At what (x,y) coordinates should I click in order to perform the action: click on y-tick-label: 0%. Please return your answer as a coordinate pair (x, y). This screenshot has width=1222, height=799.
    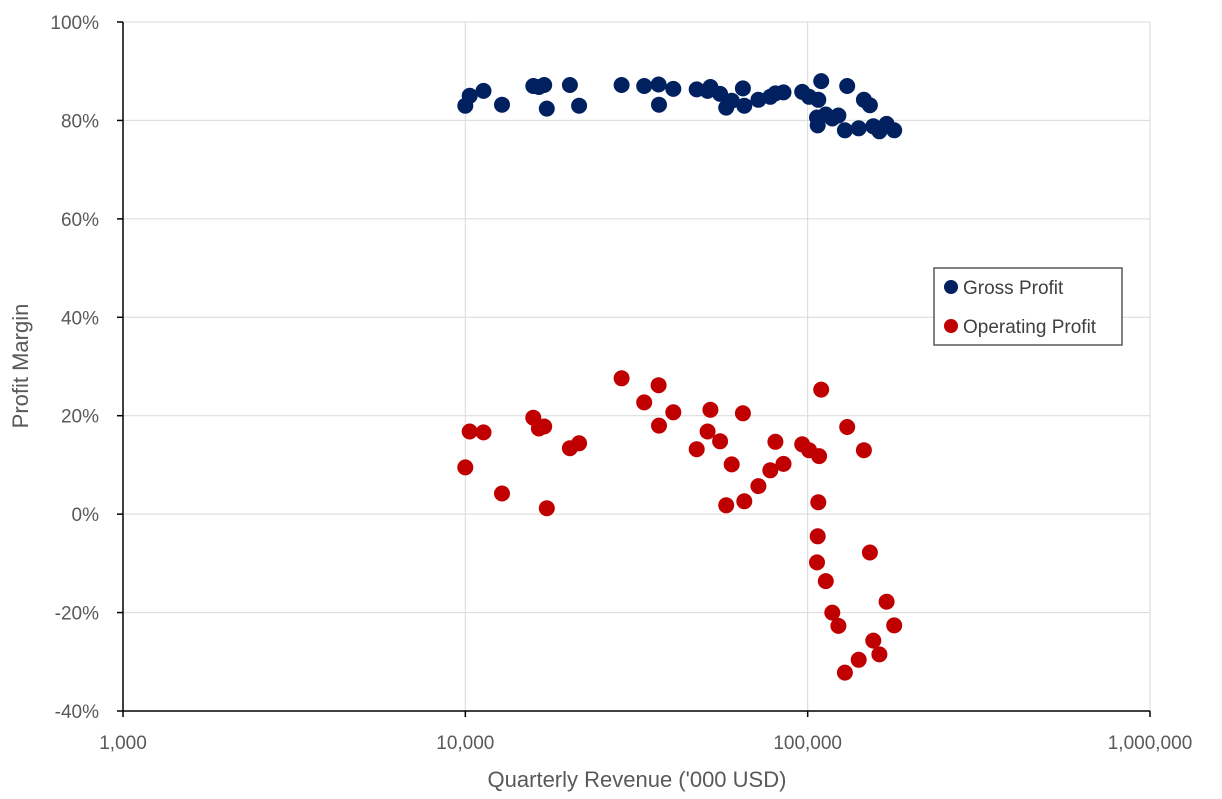
    Looking at the image, I should click on (86, 515).